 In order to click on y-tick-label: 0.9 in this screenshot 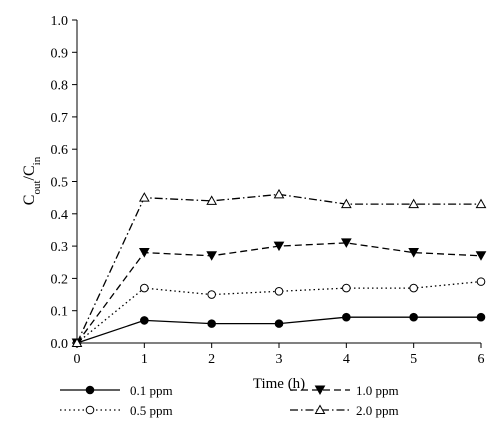, I will do `click(60, 53)`.